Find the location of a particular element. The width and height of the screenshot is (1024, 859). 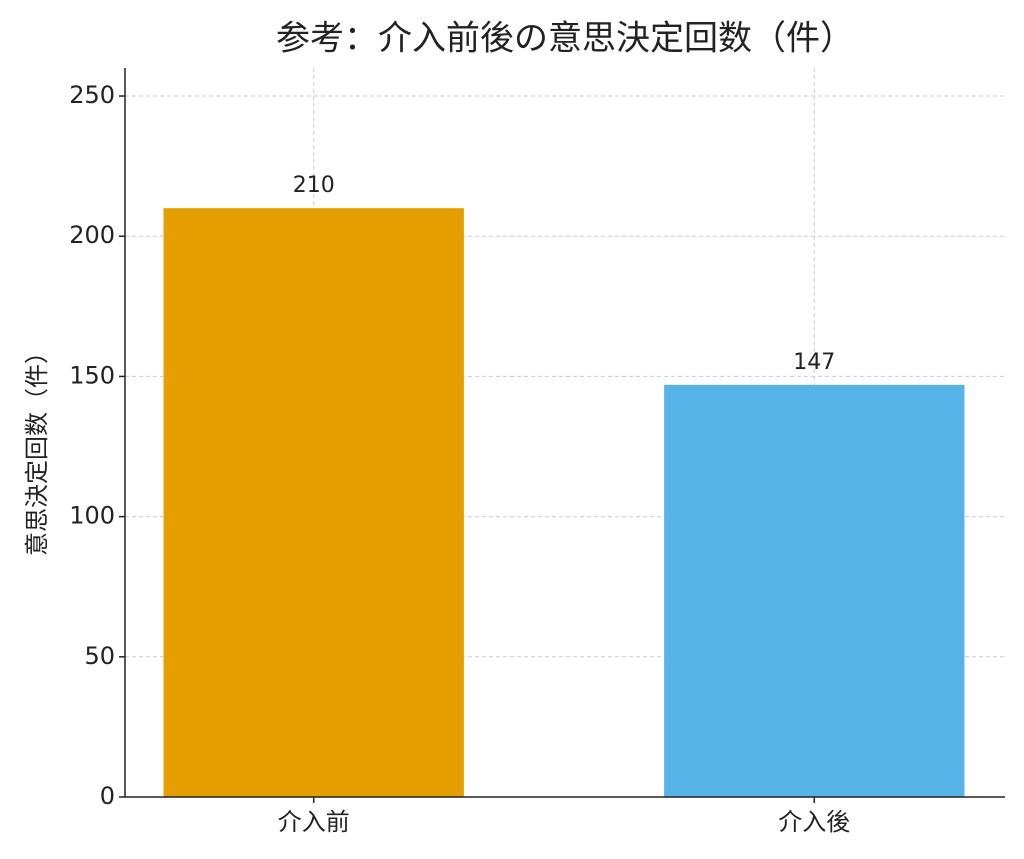

y-tick-label: 50 is located at coordinates (99, 656).